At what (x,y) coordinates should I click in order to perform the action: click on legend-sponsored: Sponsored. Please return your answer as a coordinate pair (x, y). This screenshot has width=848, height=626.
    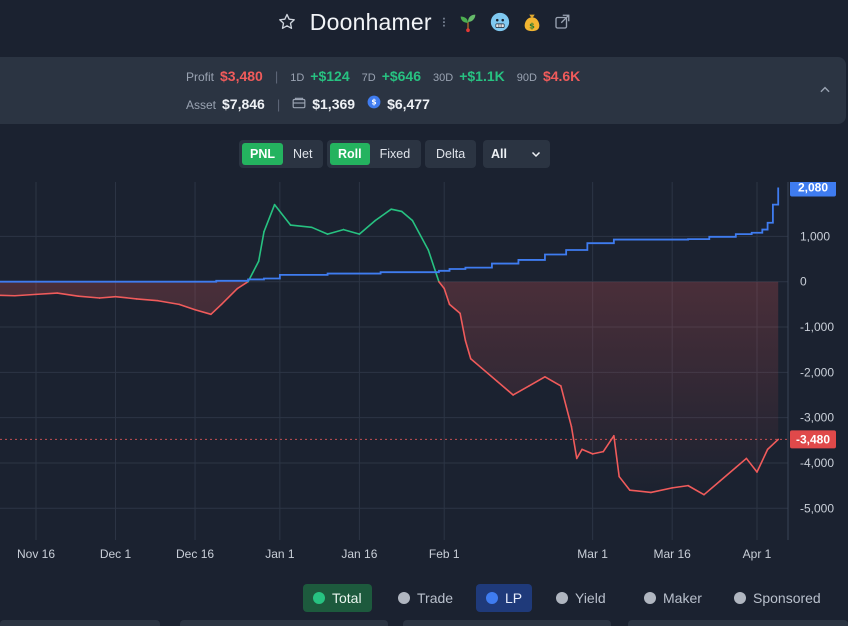
    Looking at the image, I should click on (777, 598).